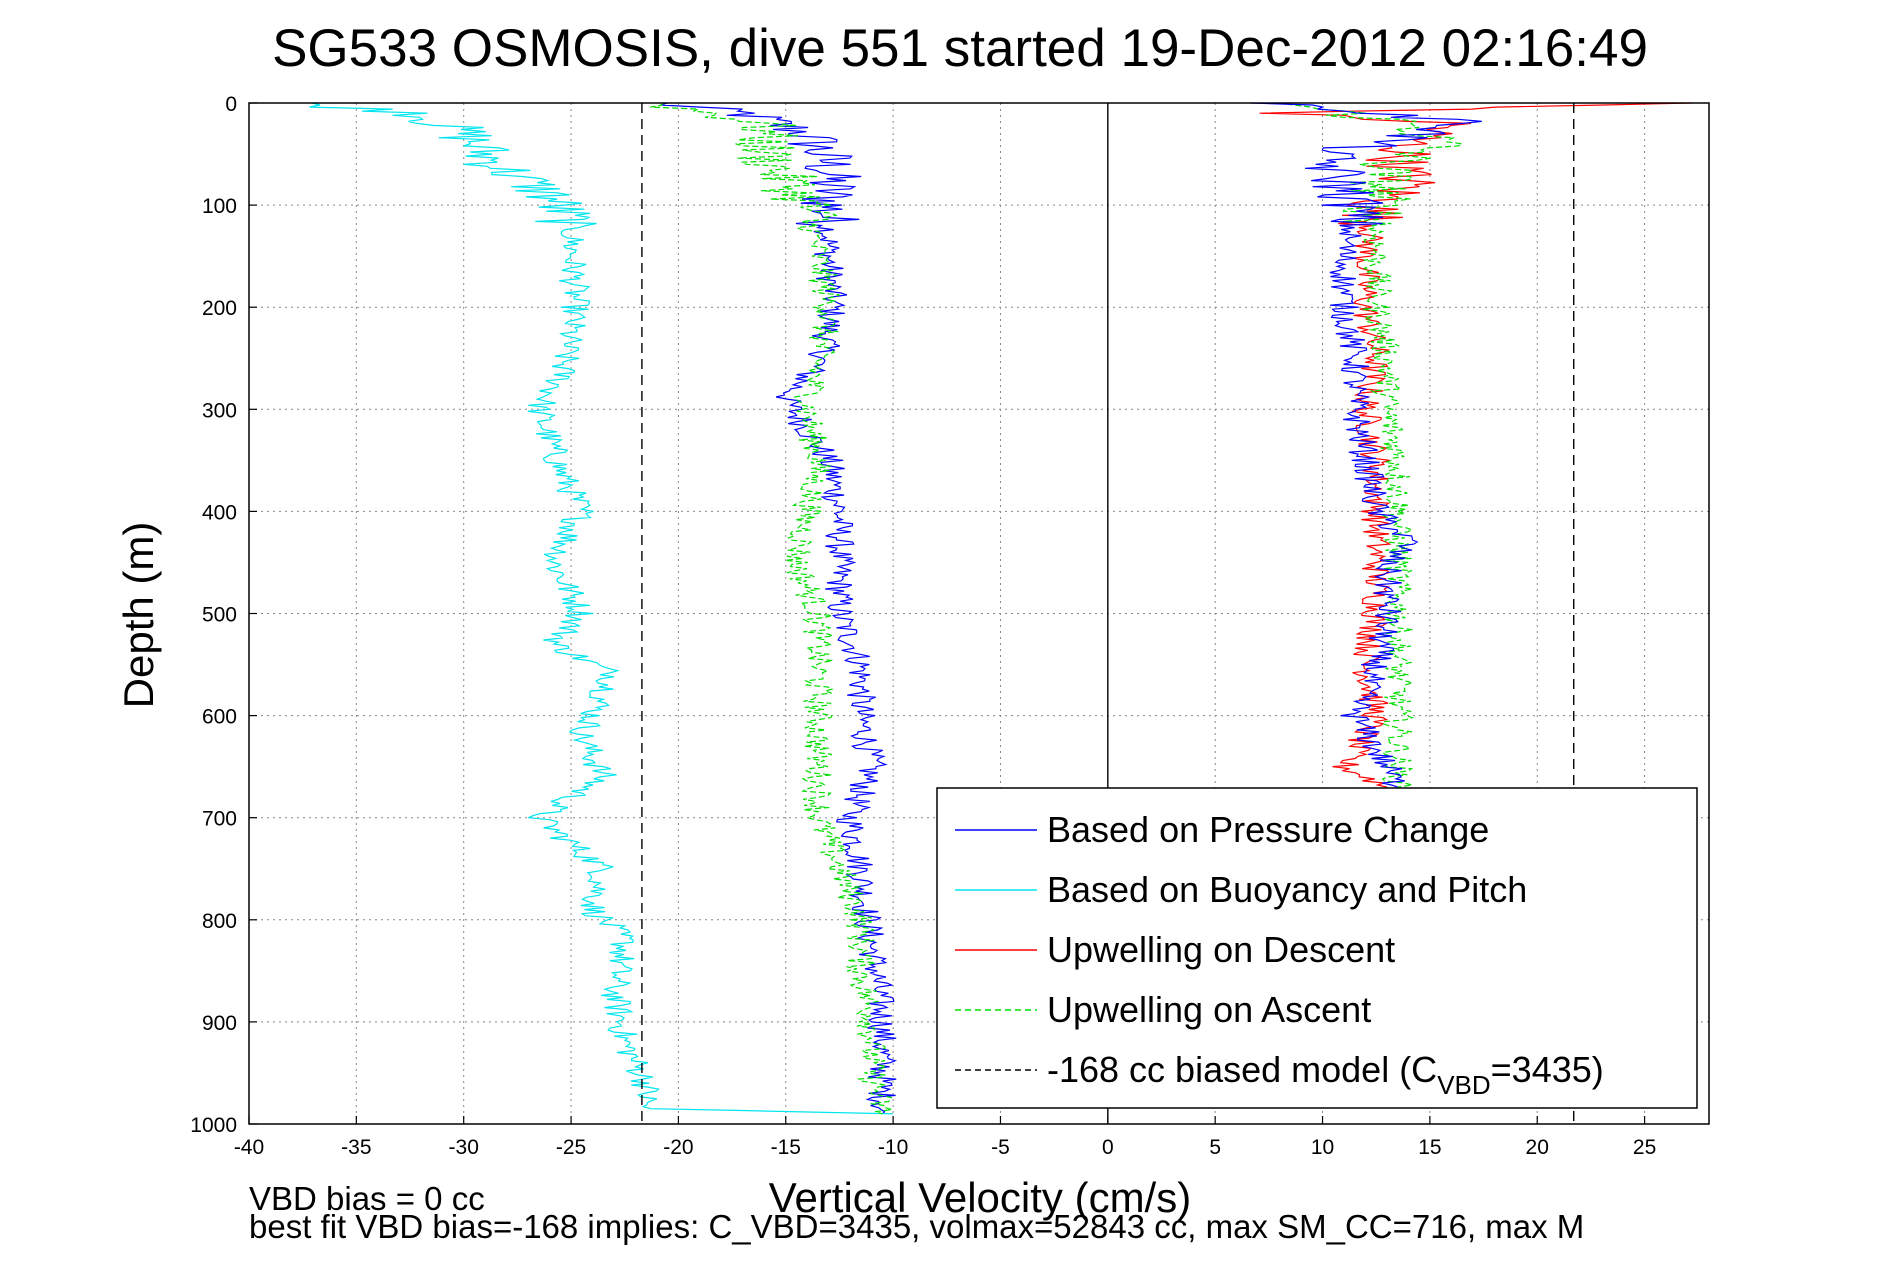 Image resolution: width=1891 pixels, height=1262 pixels. I want to click on x-tick-label: -35, so click(356, 1147).